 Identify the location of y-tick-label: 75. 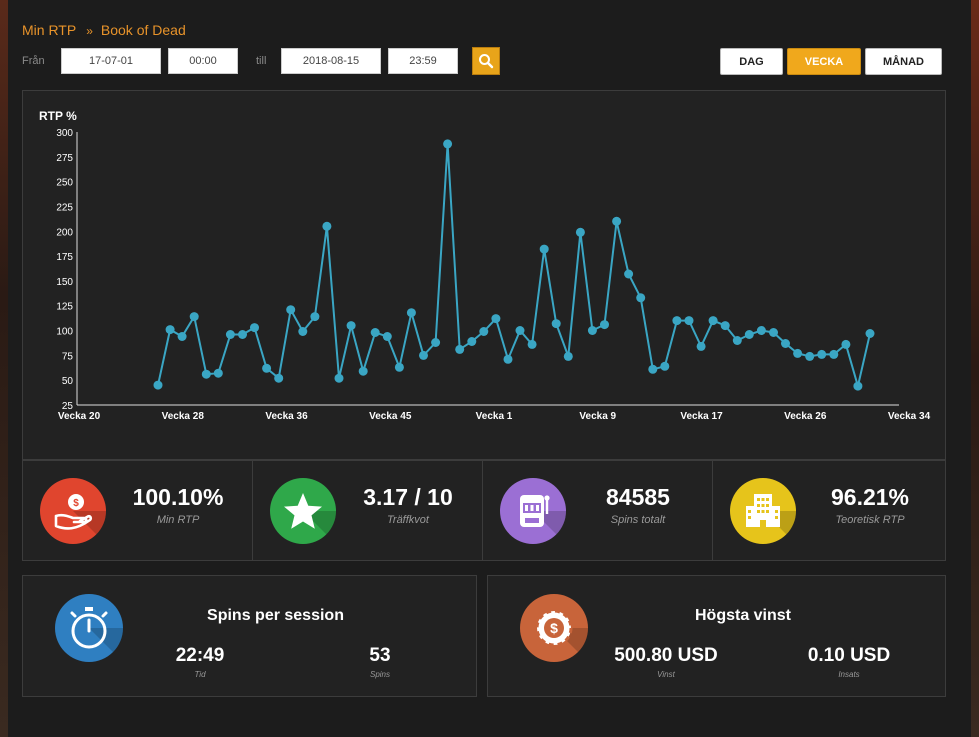
(68, 356).